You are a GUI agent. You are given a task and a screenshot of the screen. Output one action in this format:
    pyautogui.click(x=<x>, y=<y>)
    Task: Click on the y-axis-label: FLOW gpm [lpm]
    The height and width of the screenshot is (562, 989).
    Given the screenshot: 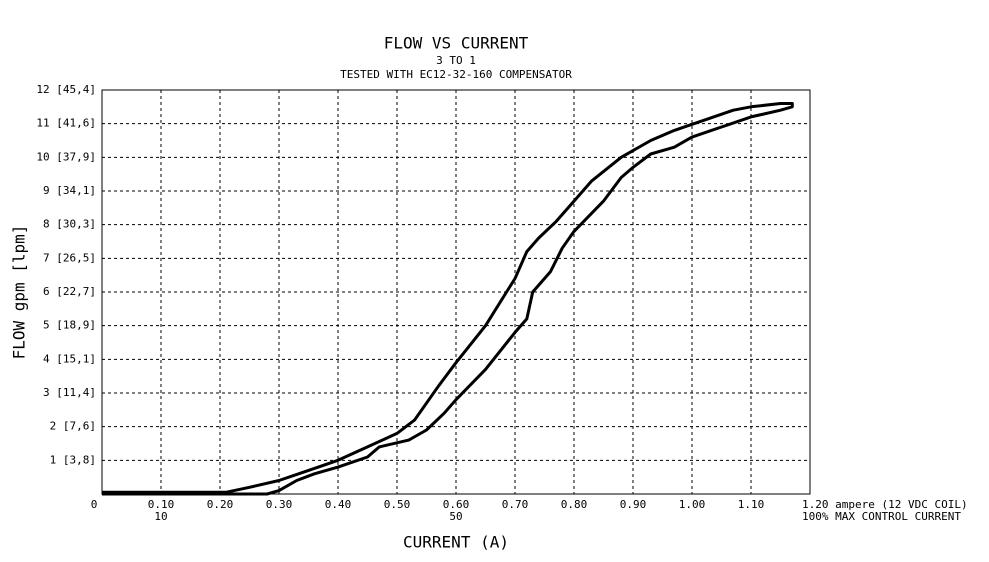 What is the action you would take?
    pyautogui.click(x=19, y=292)
    